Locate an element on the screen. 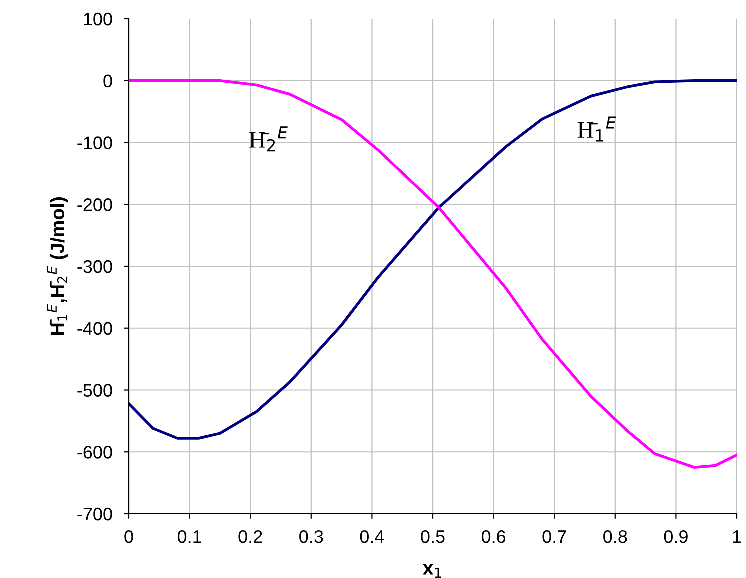  y-axis-title: H̄$_{1}$$^{E}$,H̄$_{2}$$^{E}$ (J/mol) is located at coordinates (57, 267).